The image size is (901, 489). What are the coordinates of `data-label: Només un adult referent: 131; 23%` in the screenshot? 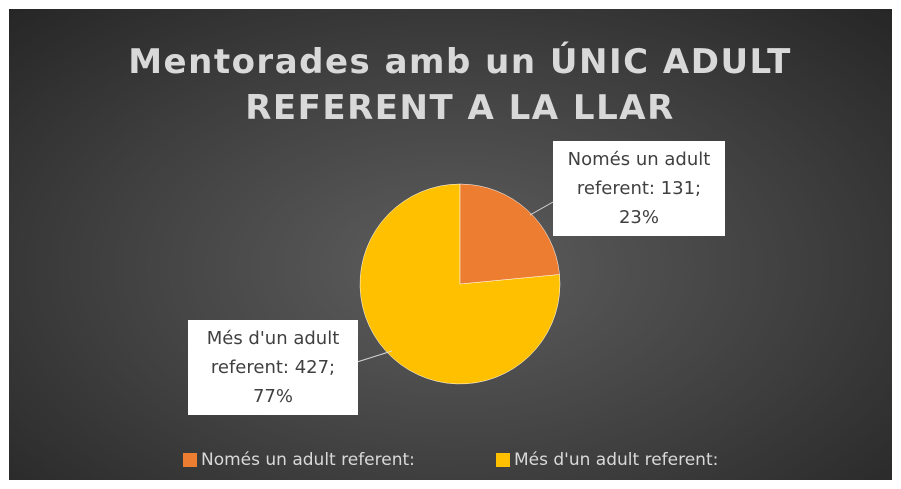 It's located at (639, 188).